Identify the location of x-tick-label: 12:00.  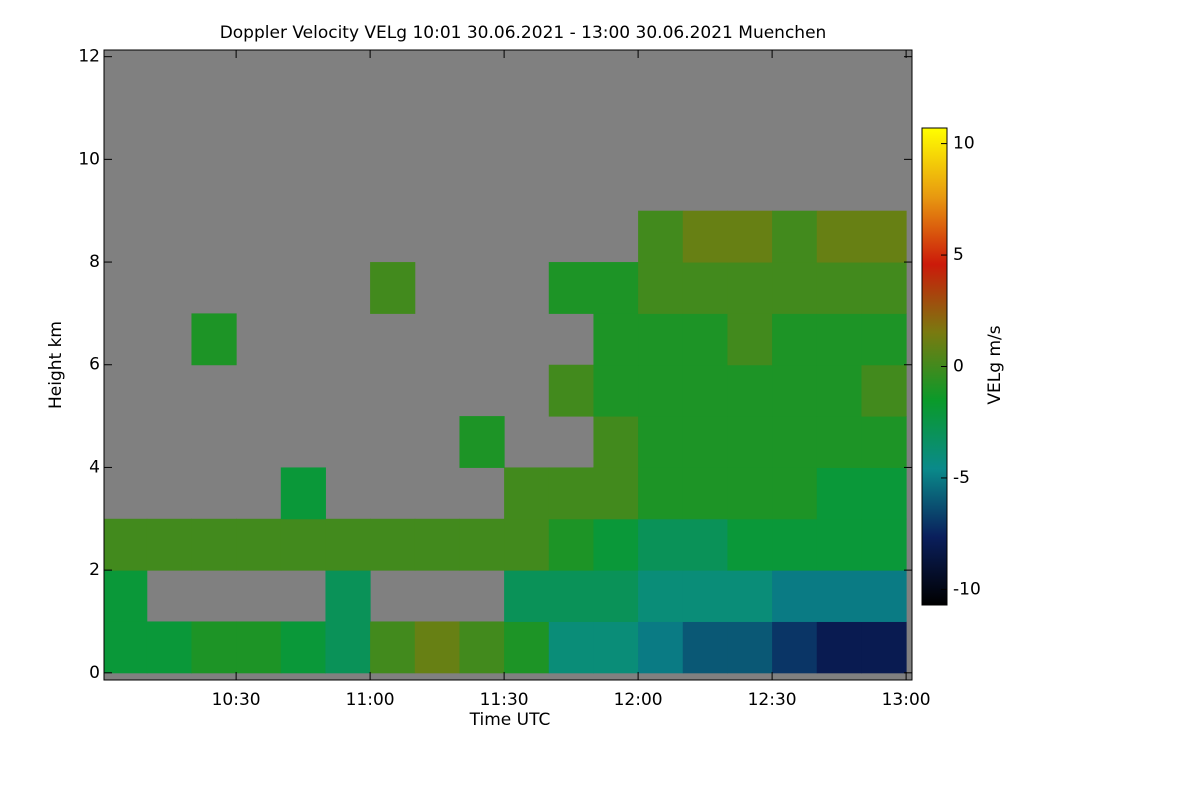
(638, 700).